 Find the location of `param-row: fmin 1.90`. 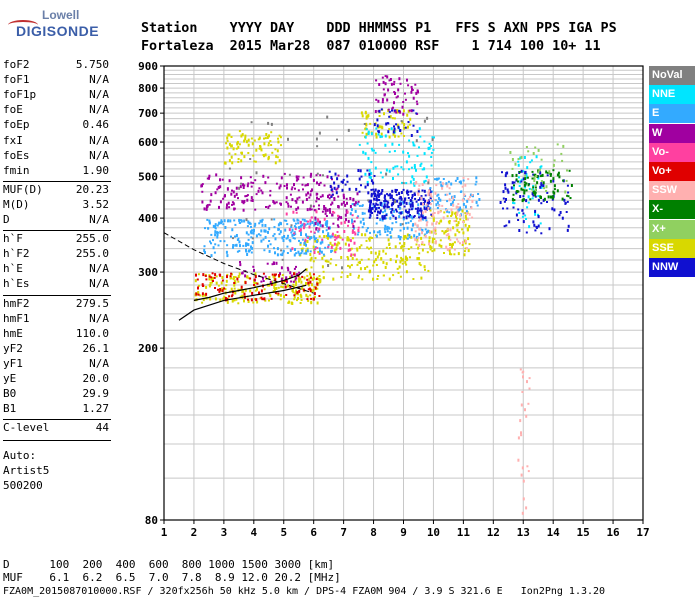

param-row: fmin 1.90 is located at coordinates (56, 171).